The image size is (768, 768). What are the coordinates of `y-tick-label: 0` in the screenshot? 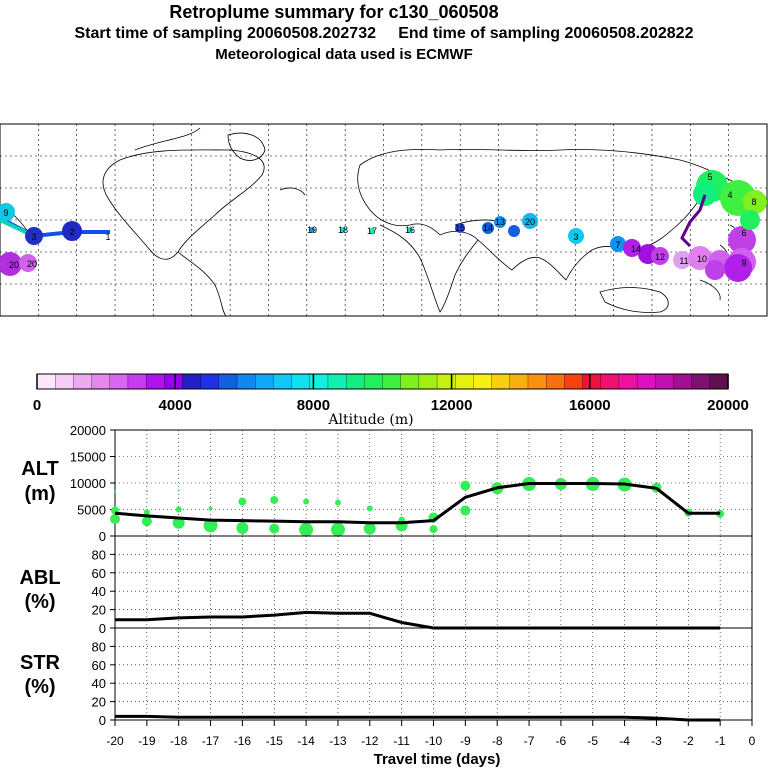 It's located at (102, 720).